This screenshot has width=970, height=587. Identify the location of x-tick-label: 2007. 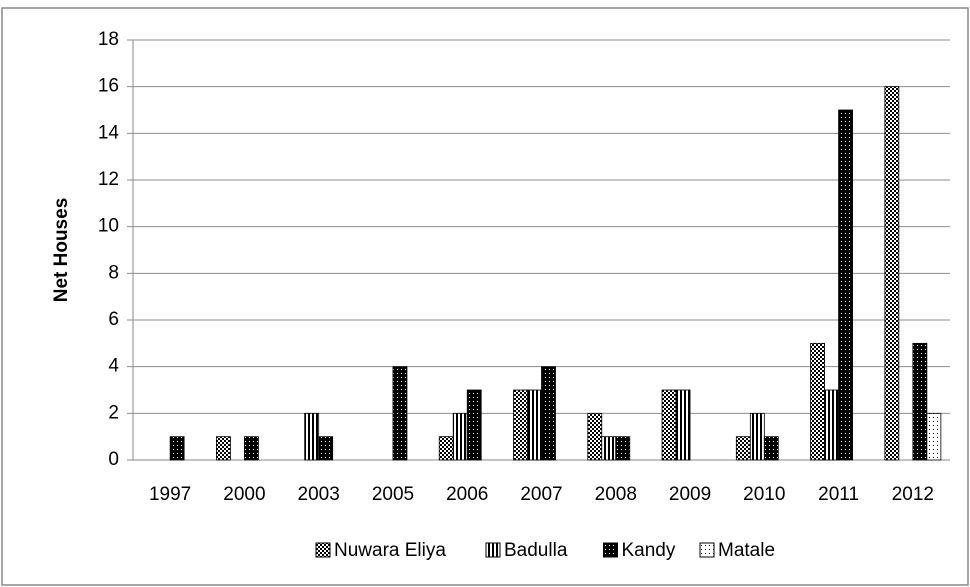
(541, 494).